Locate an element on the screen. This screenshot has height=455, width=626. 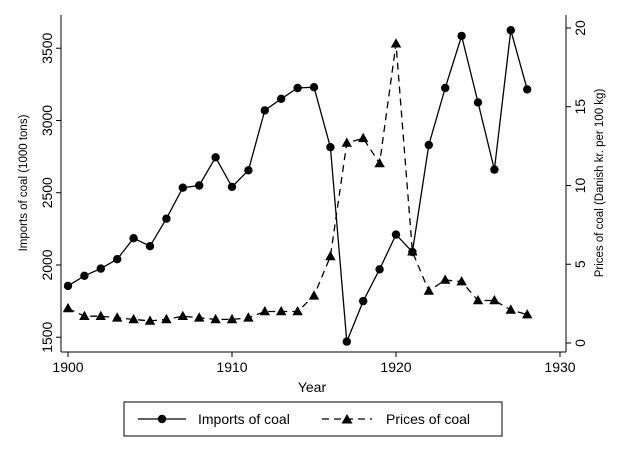
x-tick-label: 1910 is located at coordinates (231, 367).